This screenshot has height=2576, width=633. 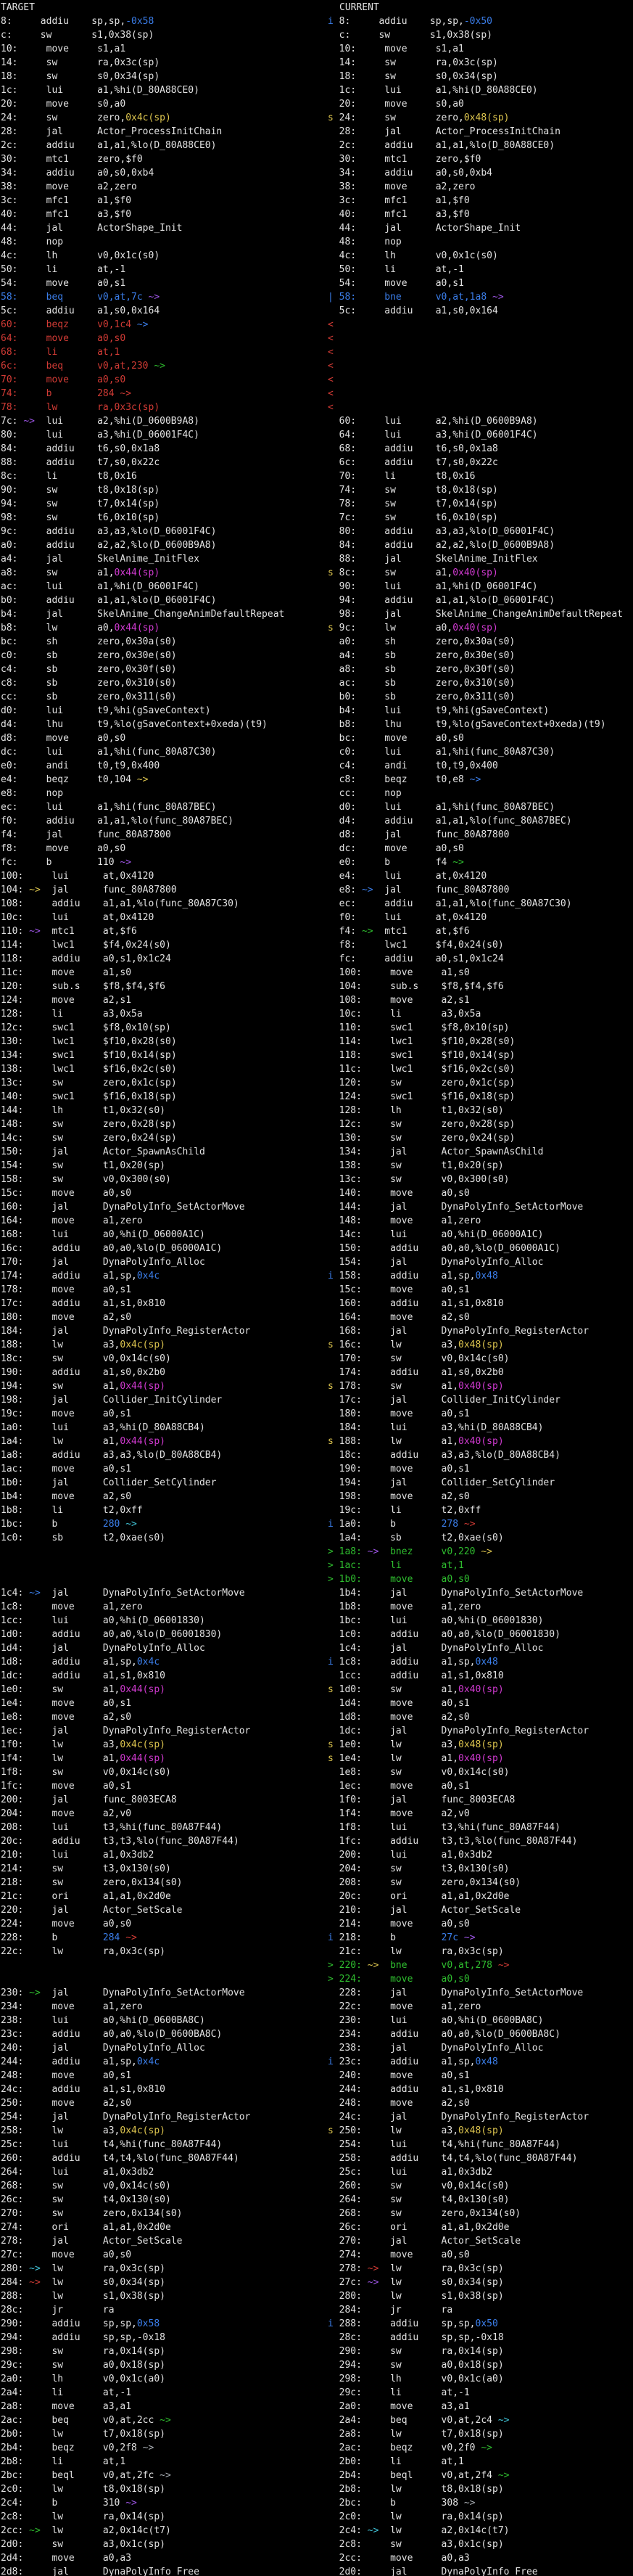 I want to click on instruction-text: swc1 $f10,0x14(sp), so click(x=114, y=1055).